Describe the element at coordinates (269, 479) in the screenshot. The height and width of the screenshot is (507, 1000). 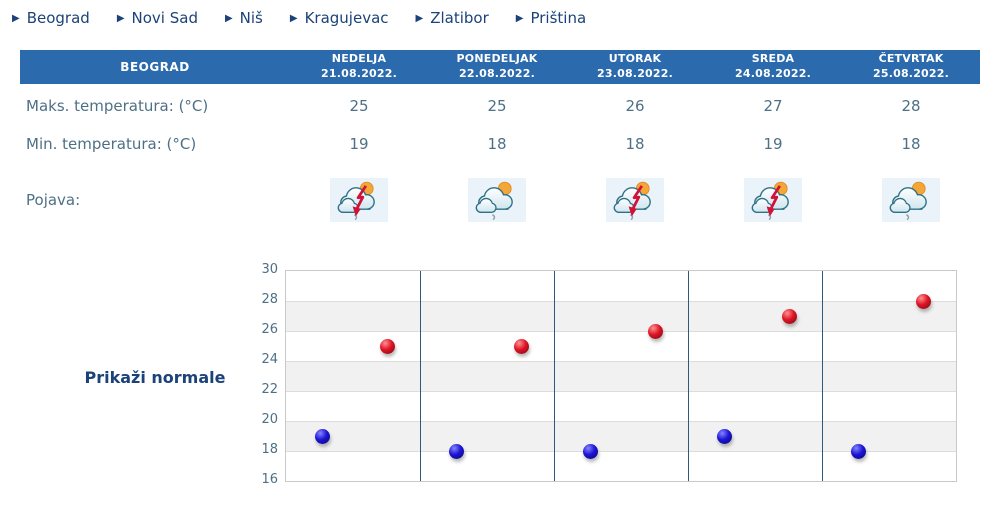
I see `y-tick-label: 16` at that location.